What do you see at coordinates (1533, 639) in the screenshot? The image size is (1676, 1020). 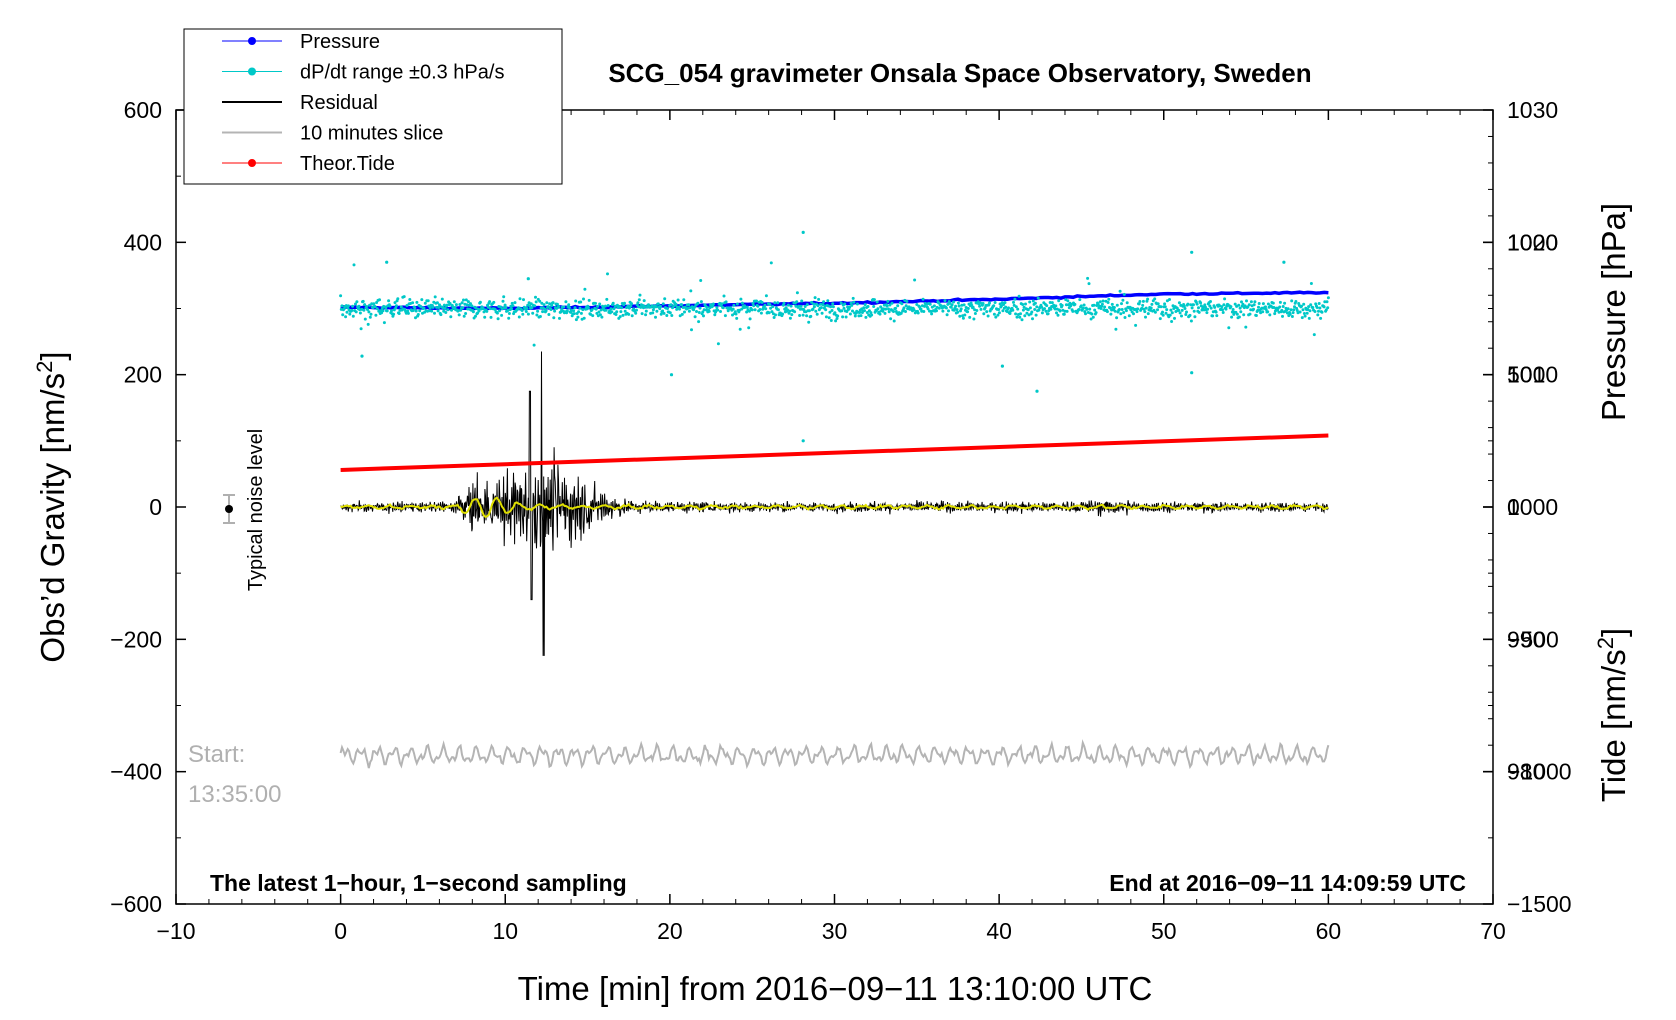 I see `tide-tick-label: −500` at bounding box center [1533, 639].